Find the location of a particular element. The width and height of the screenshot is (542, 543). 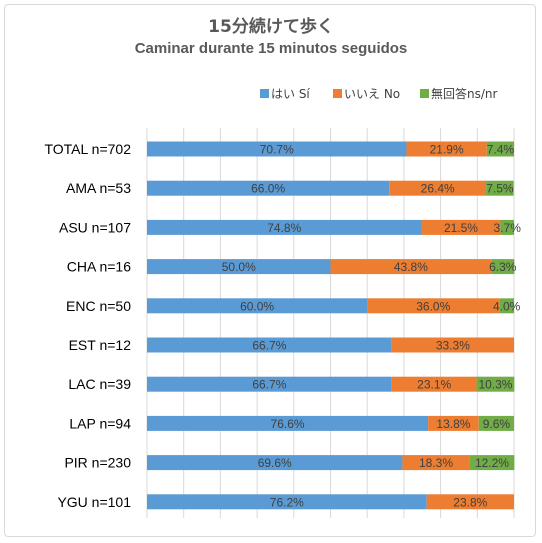

data-label: 69.6% is located at coordinates (275, 463).